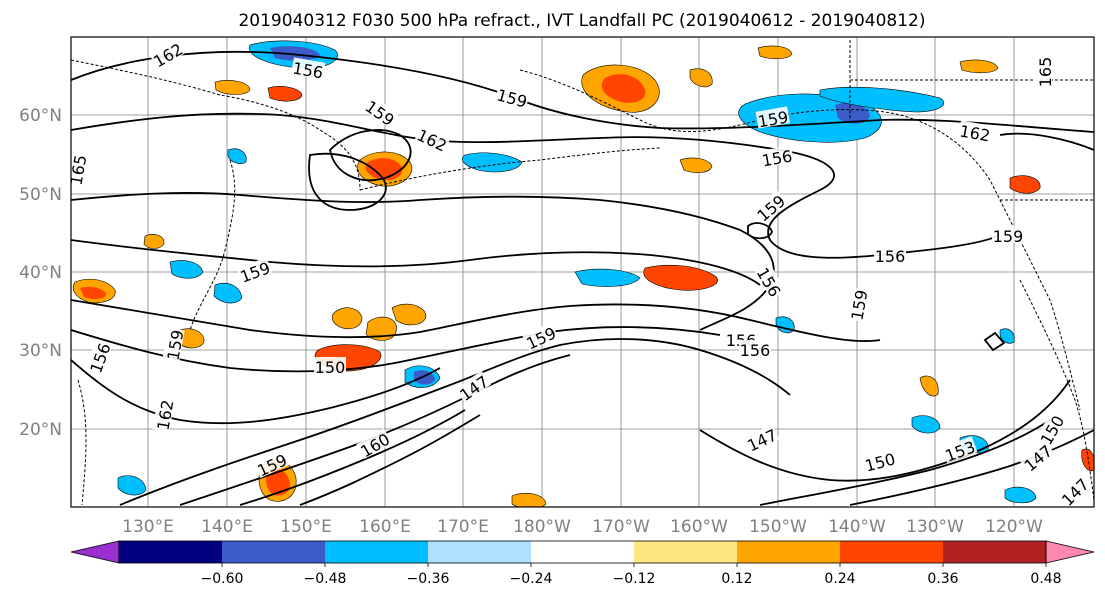  Describe the element at coordinates (531, 579) in the screenshot. I see `colorbar-tick-label: −0.24` at that location.